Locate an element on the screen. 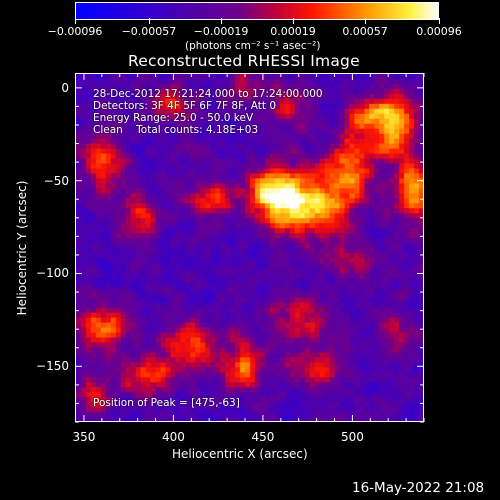  y-tick-label: −150 is located at coordinates (52, 366).